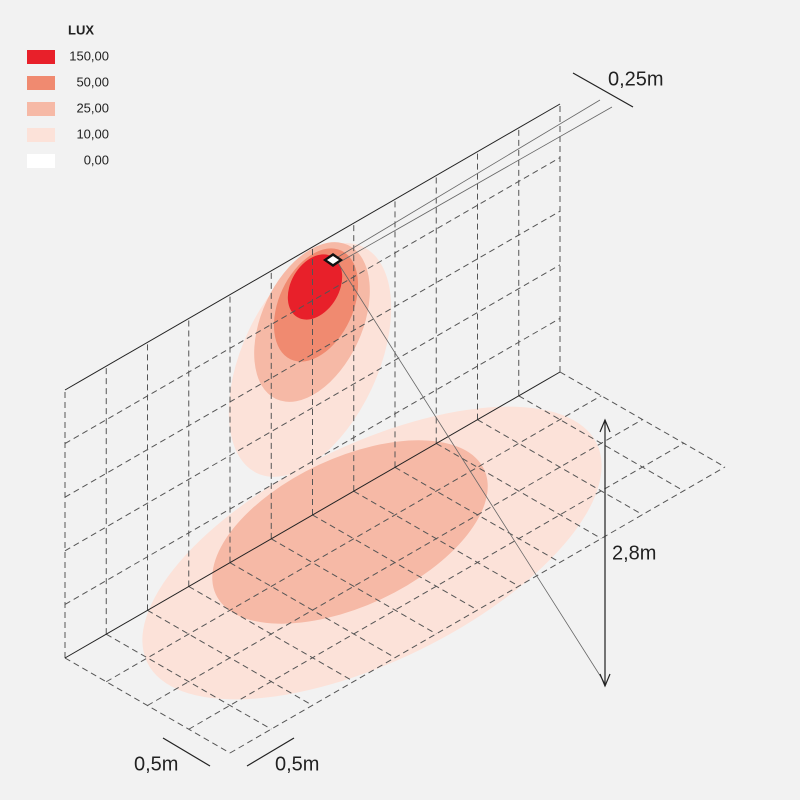 The height and width of the screenshot is (800, 800). I want to click on fixture-face, so click(333, 260).